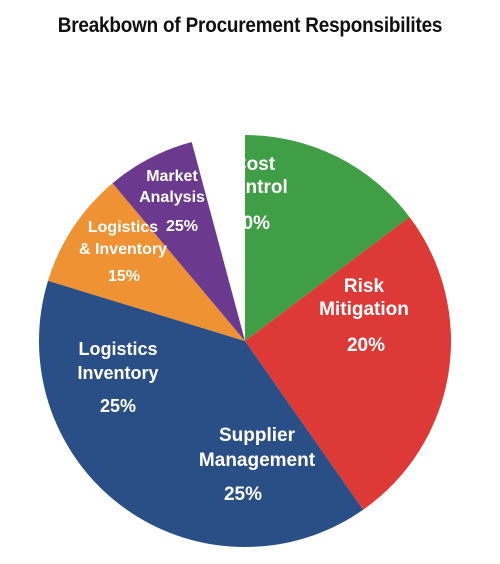 The width and height of the screenshot is (500, 564). Describe the element at coordinates (364, 286) in the screenshot. I see `slice-label: Risk` at that location.